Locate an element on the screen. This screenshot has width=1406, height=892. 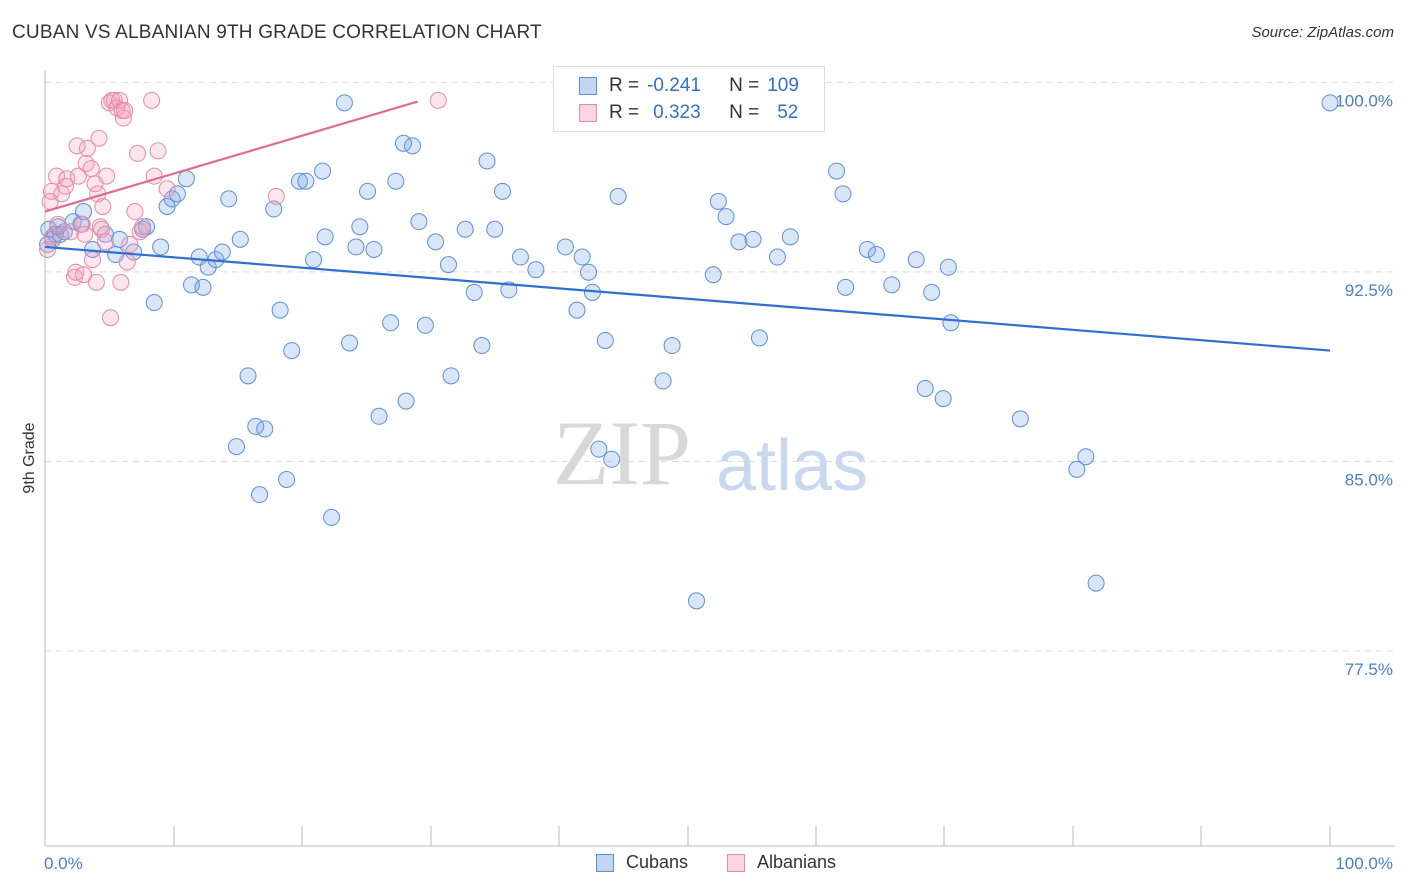
y-tick-label: 92.5% is located at coordinates (1369, 290).